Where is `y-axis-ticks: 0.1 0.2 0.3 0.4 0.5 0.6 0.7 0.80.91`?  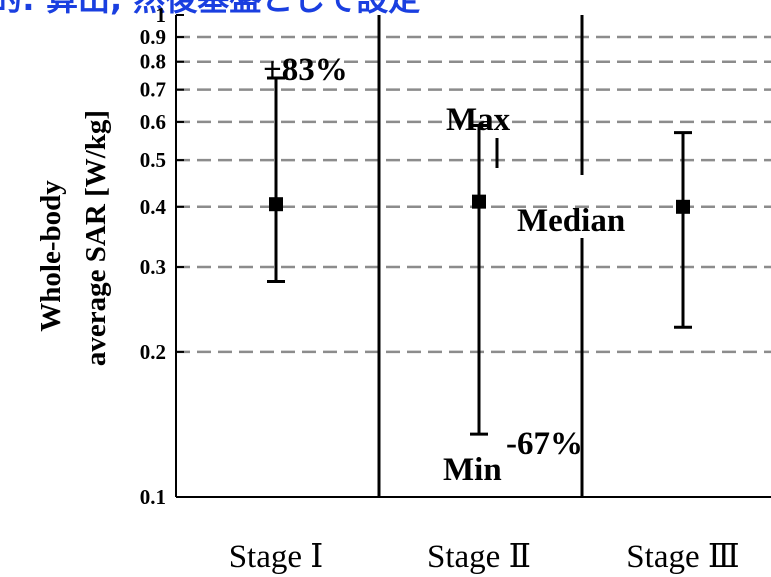
y-axis-ticks: 0.1 0.2 0.3 0.4 0.5 0.6 0.7 0.80.91 is located at coordinates (162, 256).